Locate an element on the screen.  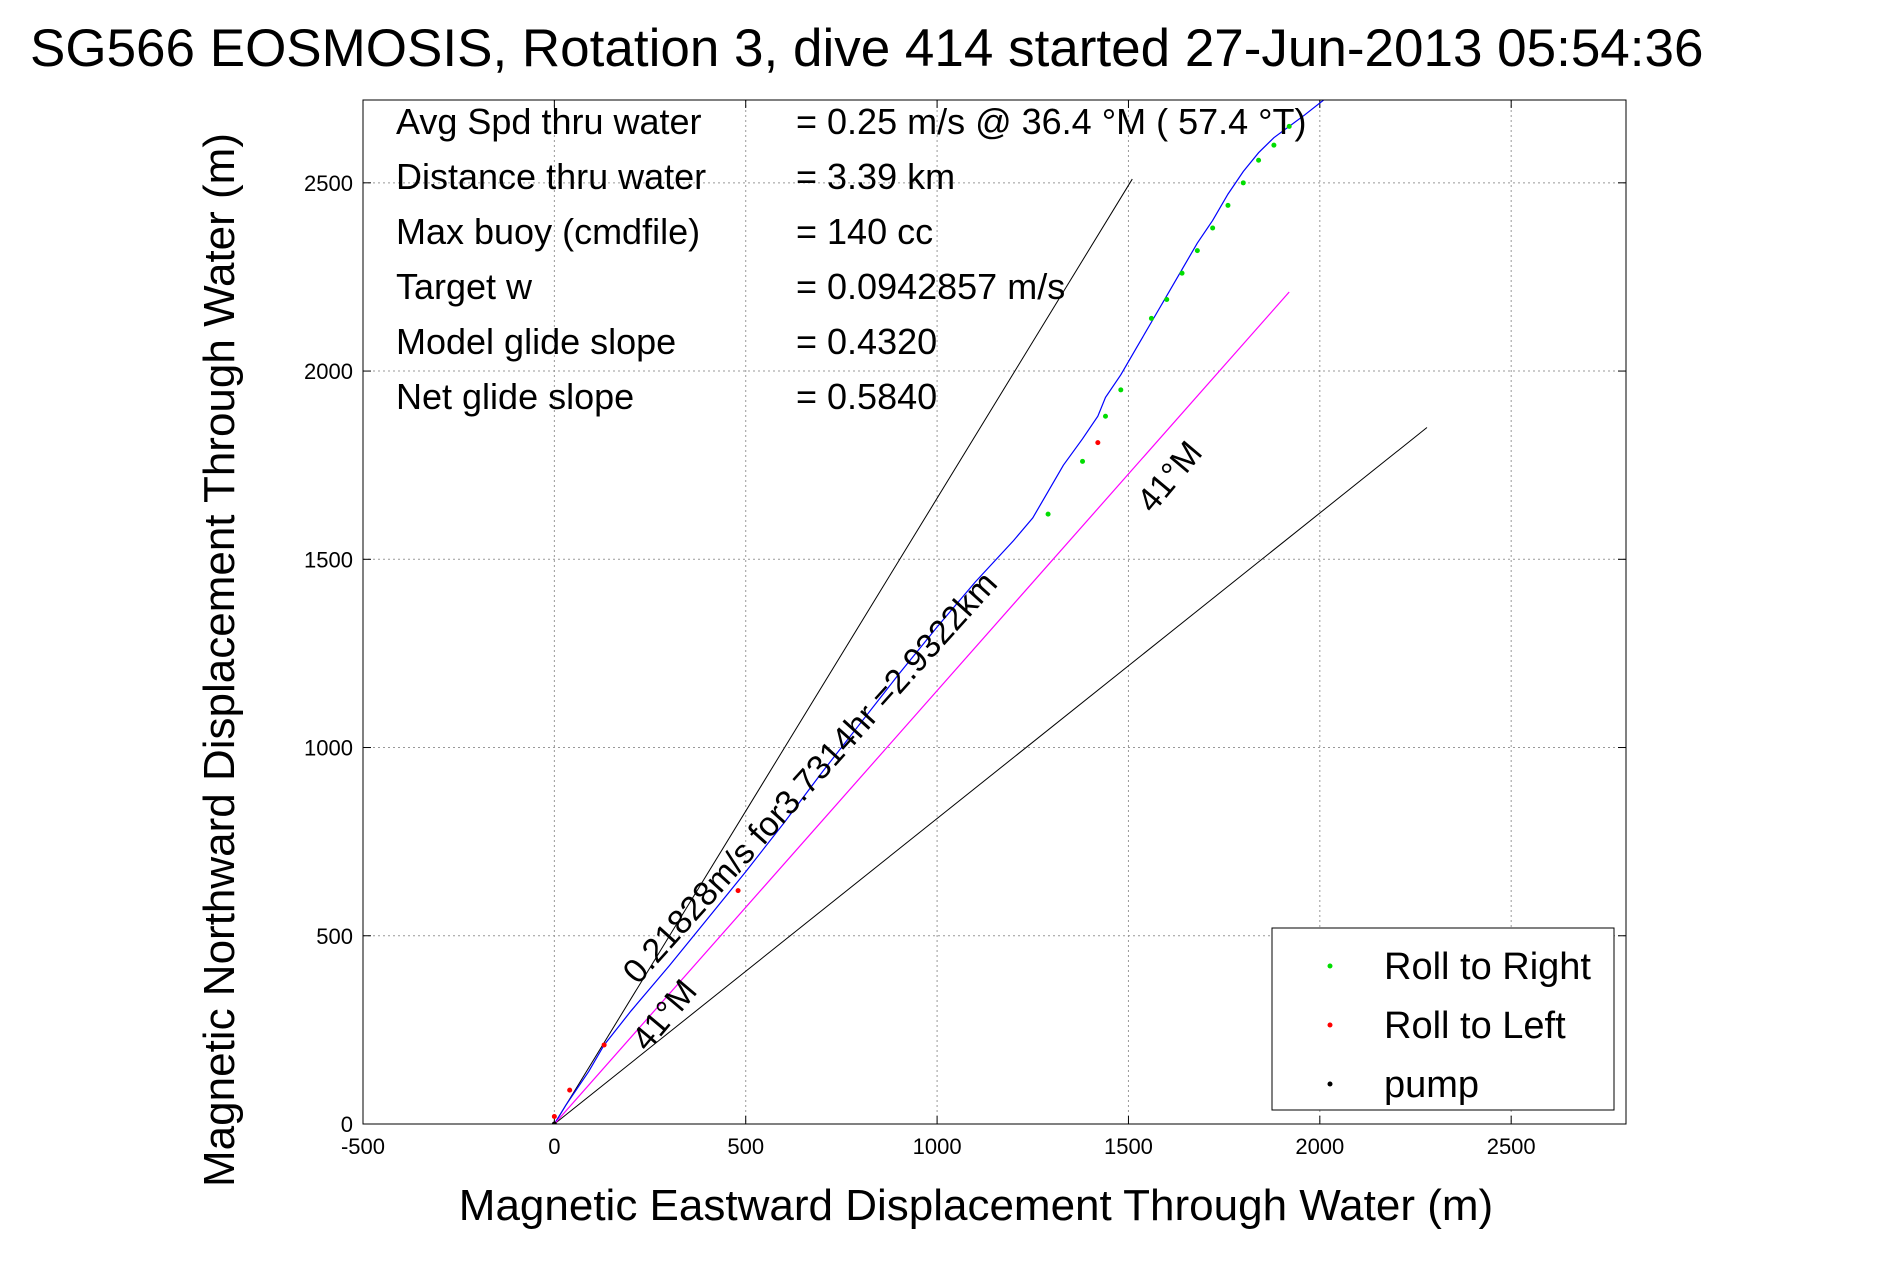
info-value: = 140 cc is located at coordinates (864, 231).